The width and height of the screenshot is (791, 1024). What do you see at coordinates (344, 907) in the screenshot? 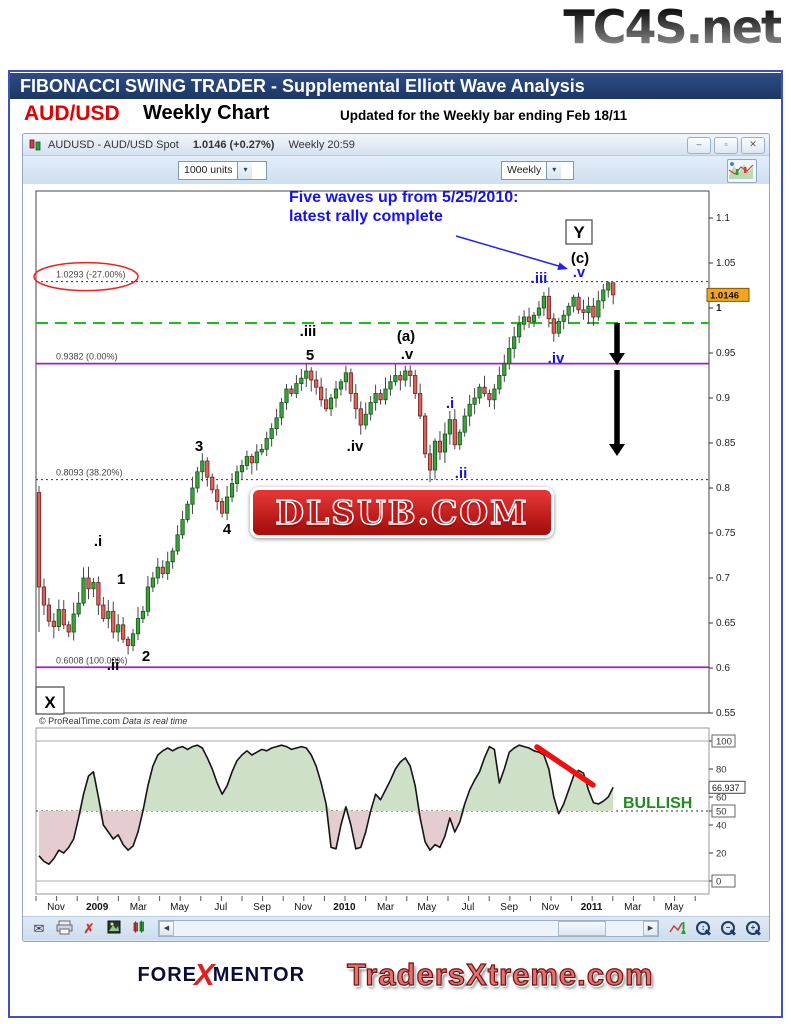
I see `svg-text: 2010` at bounding box center [344, 907].